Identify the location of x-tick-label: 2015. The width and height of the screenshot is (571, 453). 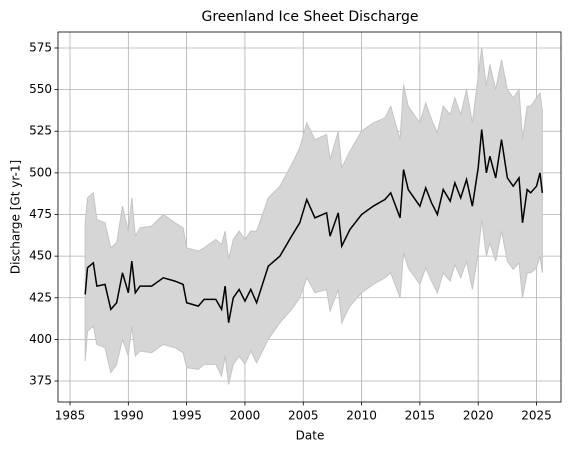
(420, 416).